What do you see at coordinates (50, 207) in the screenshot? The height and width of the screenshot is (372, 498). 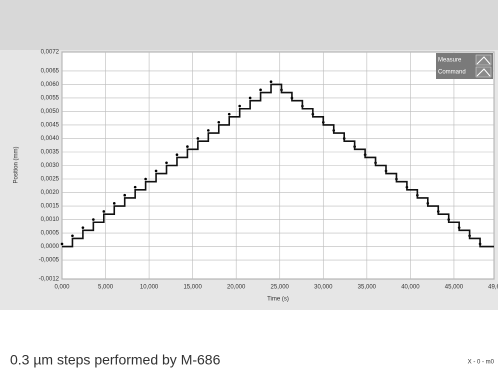 I see `y-tick-label: 0,0015` at bounding box center [50, 207].